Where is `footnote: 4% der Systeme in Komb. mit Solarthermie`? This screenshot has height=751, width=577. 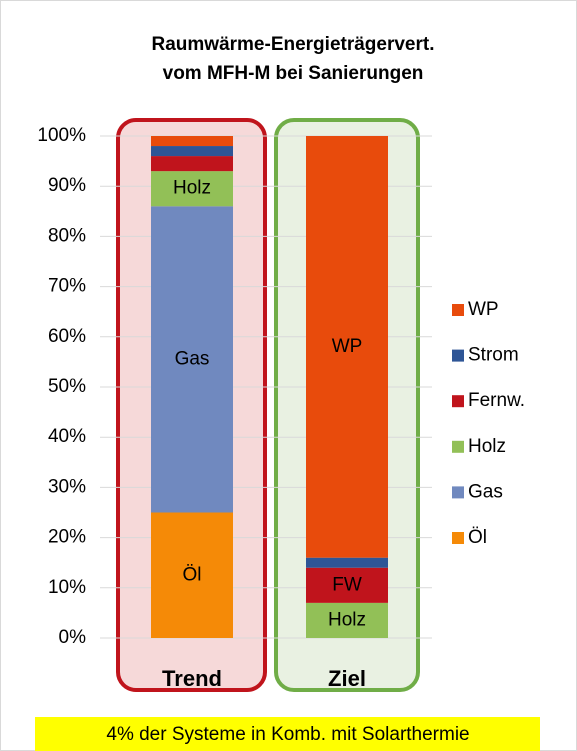
footnote: 4% der Systeme in Komb. mit Solarthermie is located at coordinates (287, 734).